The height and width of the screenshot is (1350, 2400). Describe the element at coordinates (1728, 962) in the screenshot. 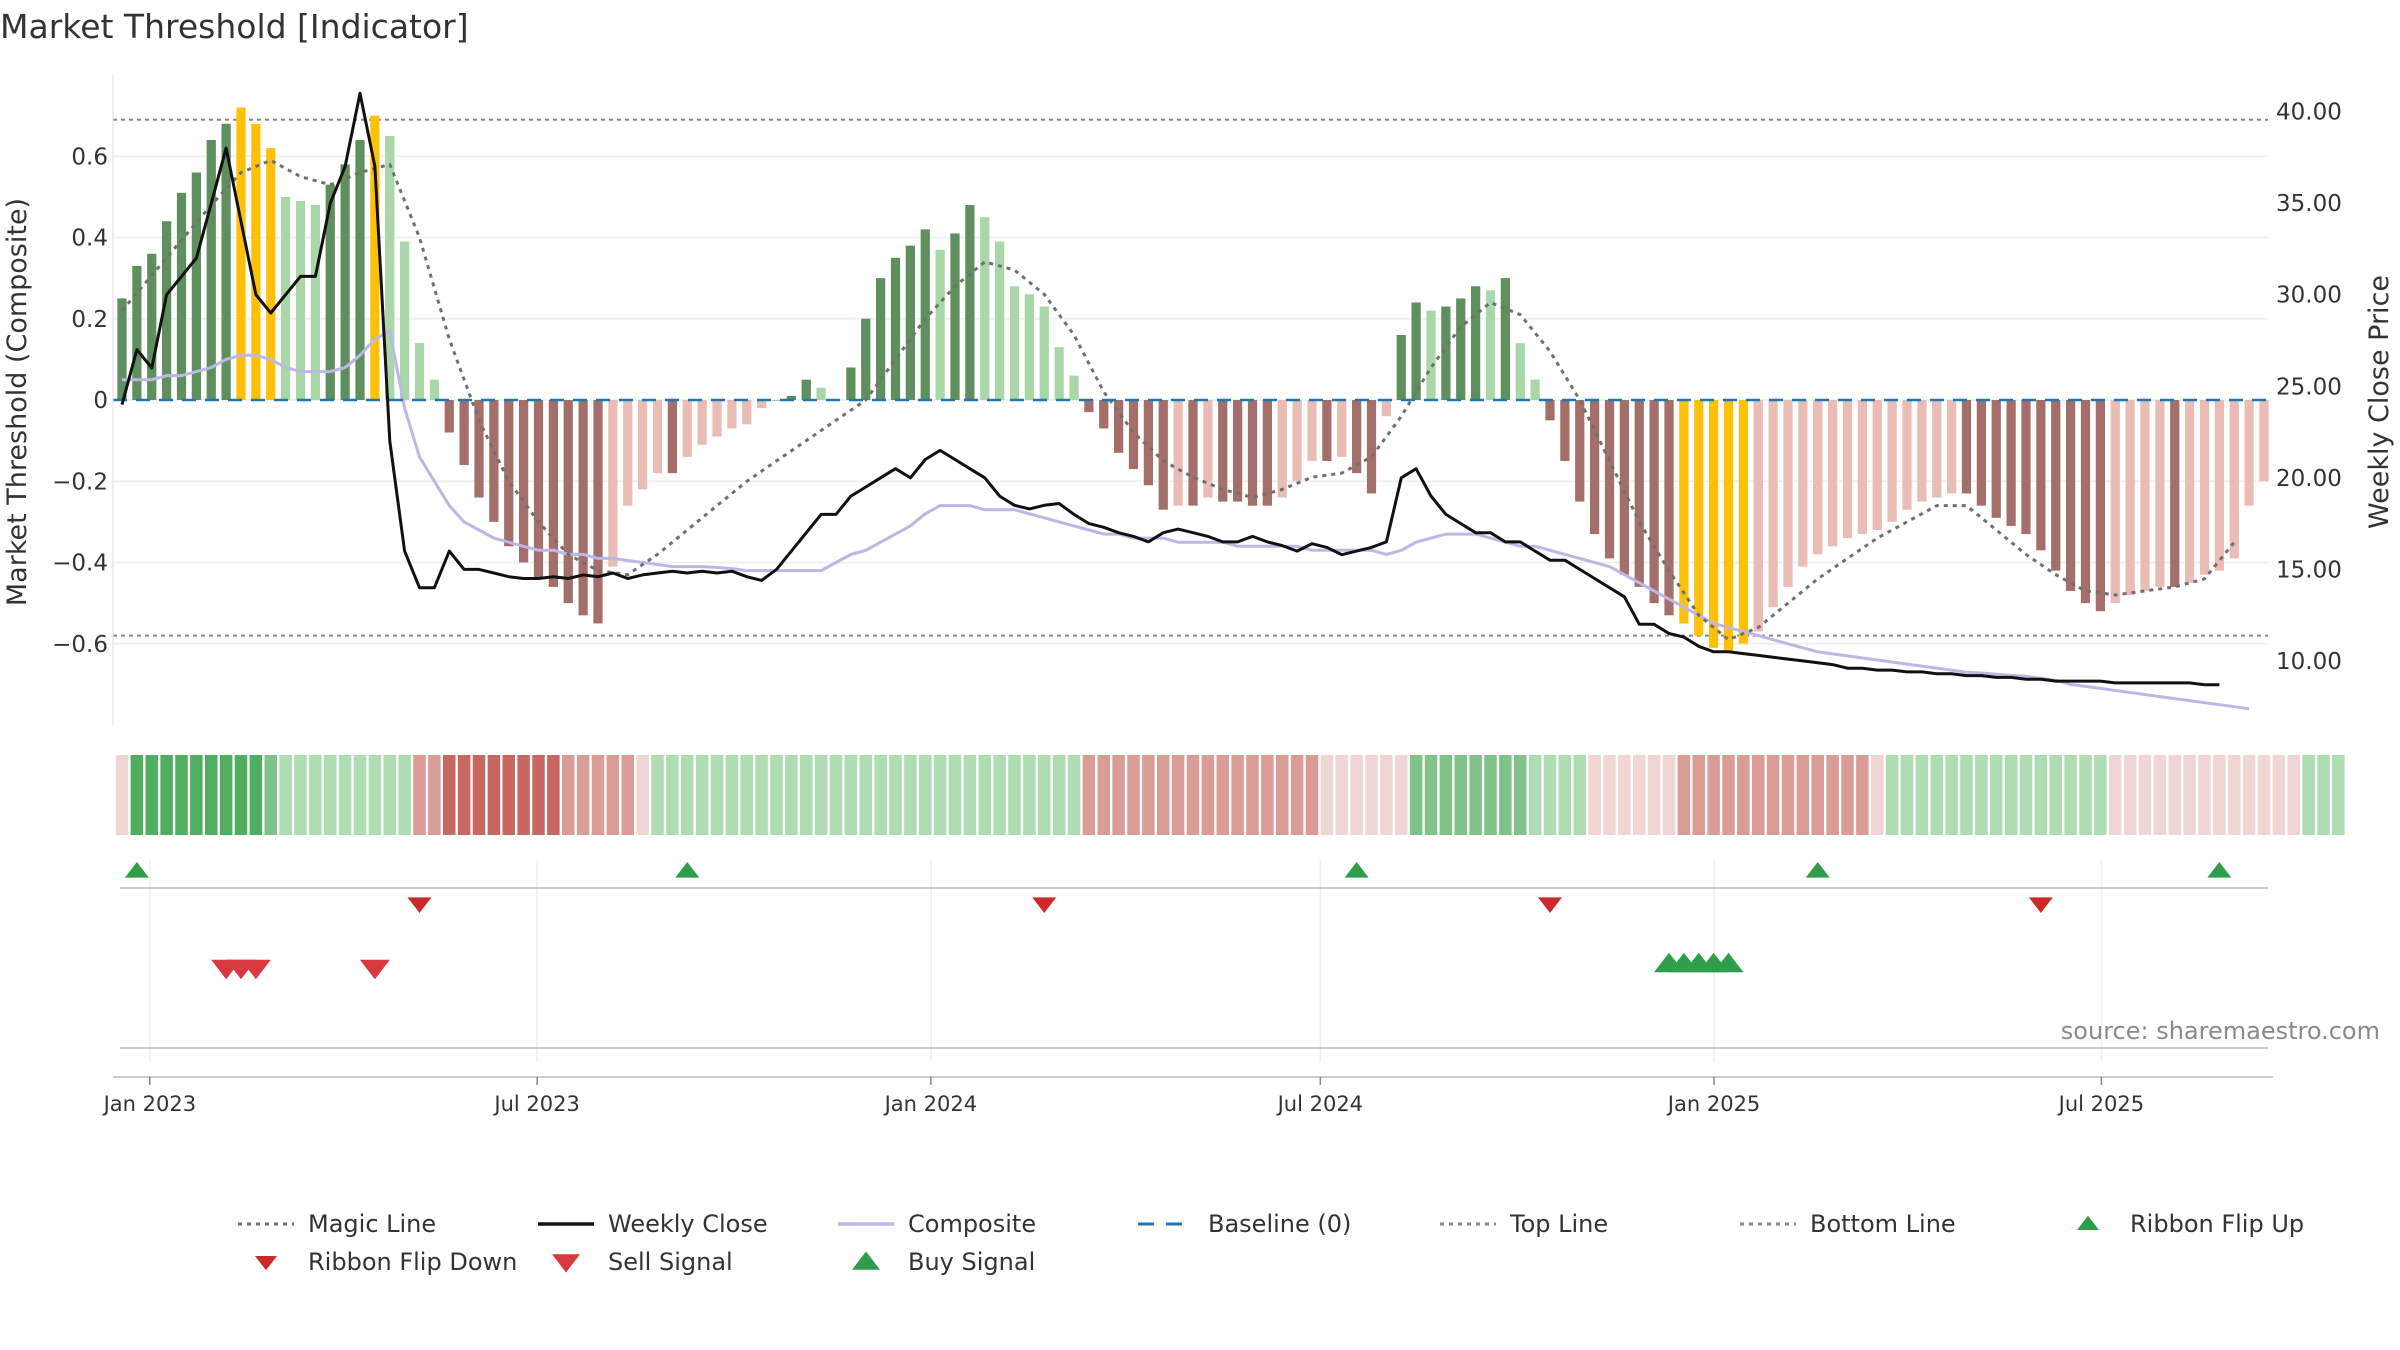

I see `buy-signal-marker` at that location.